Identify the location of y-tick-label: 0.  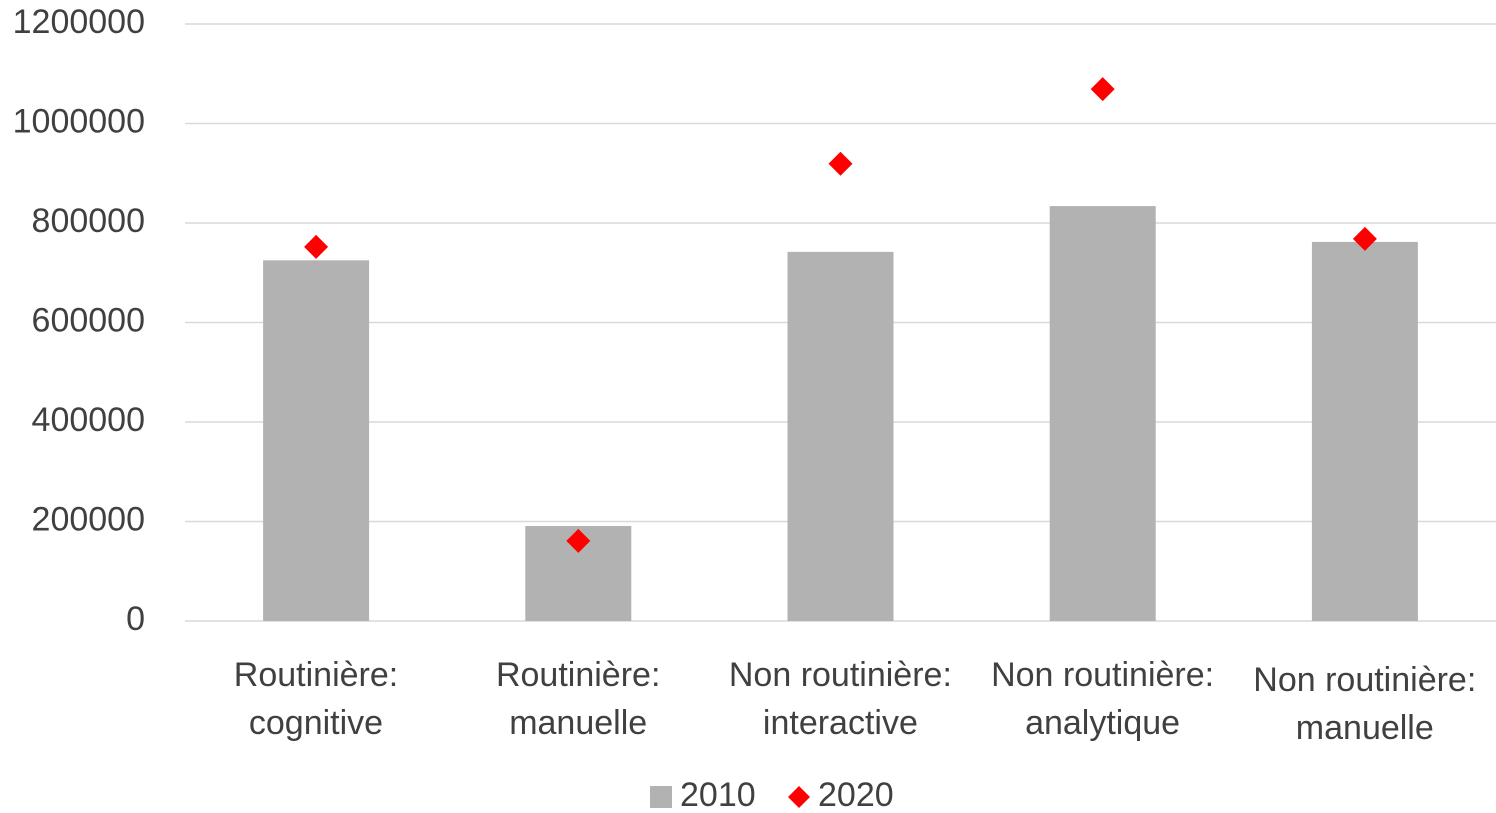
(135, 619).